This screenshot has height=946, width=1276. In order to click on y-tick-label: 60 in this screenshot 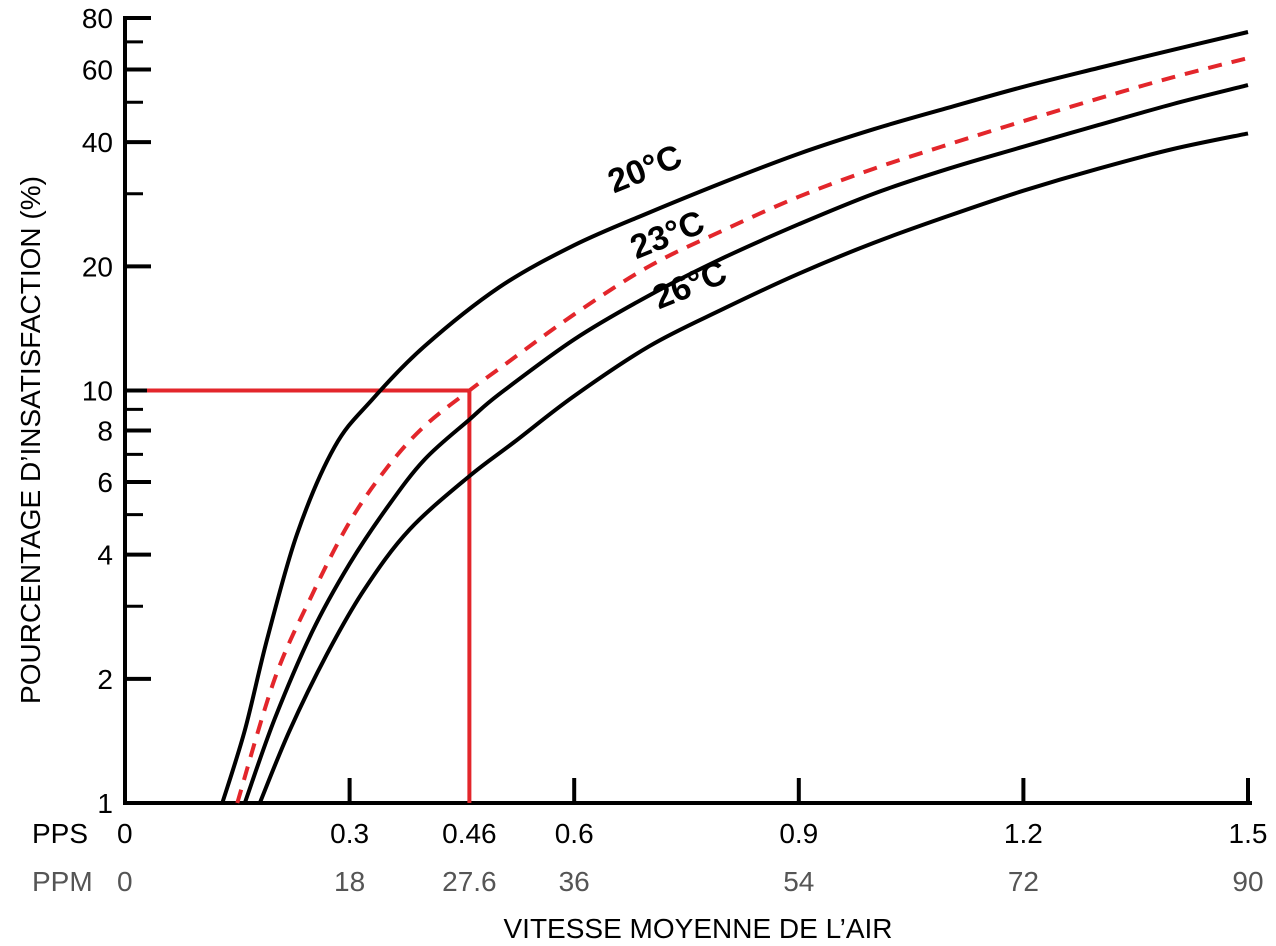, I will do `click(97, 70)`.